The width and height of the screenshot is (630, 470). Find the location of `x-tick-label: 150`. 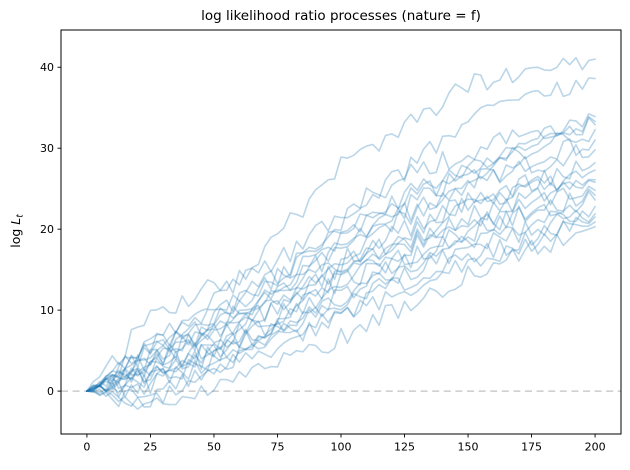

x-tick-label: 150 is located at coordinates (468, 447).